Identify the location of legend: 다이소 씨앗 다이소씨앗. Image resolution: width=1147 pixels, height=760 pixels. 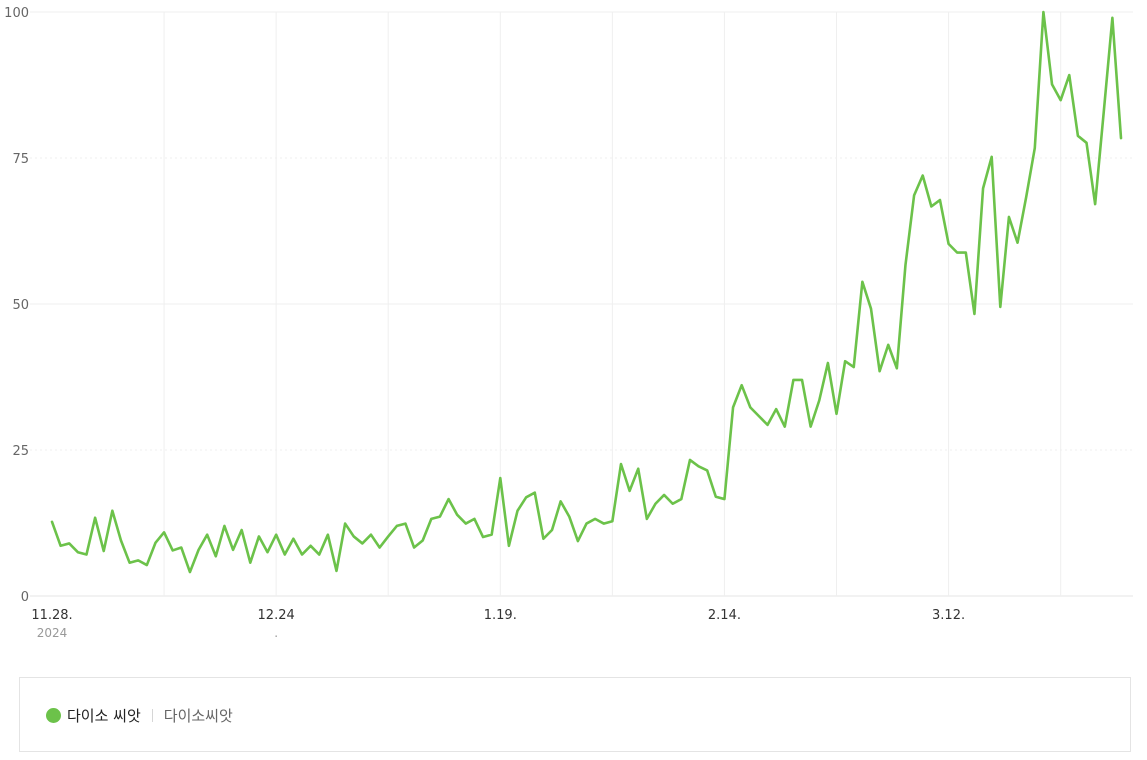
(575, 714).